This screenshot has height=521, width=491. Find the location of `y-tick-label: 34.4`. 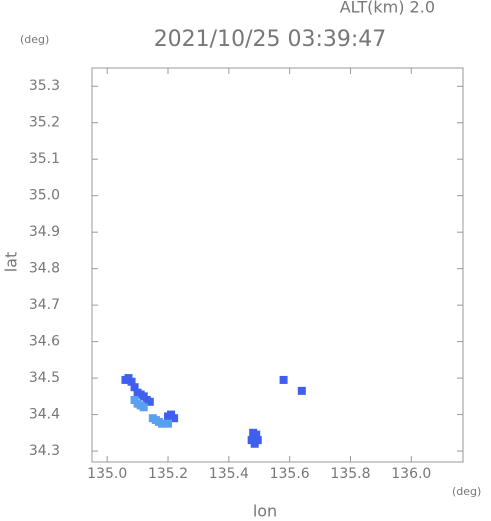

y-tick-label: 34.4 is located at coordinates (44, 415).